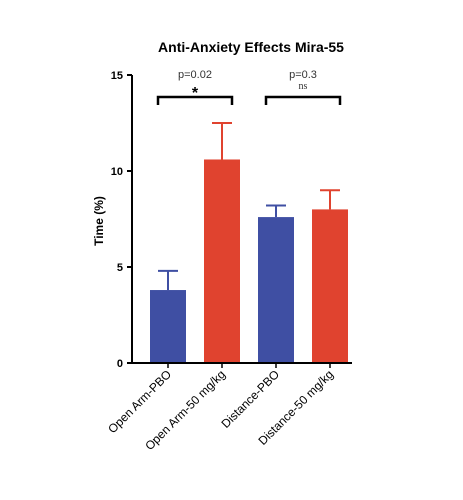 This screenshot has height=500, width=463. What do you see at coordinates (117, 172) in the screenshot?
I see `y-tick-label-10: 10` at bounding box center [117, 172].